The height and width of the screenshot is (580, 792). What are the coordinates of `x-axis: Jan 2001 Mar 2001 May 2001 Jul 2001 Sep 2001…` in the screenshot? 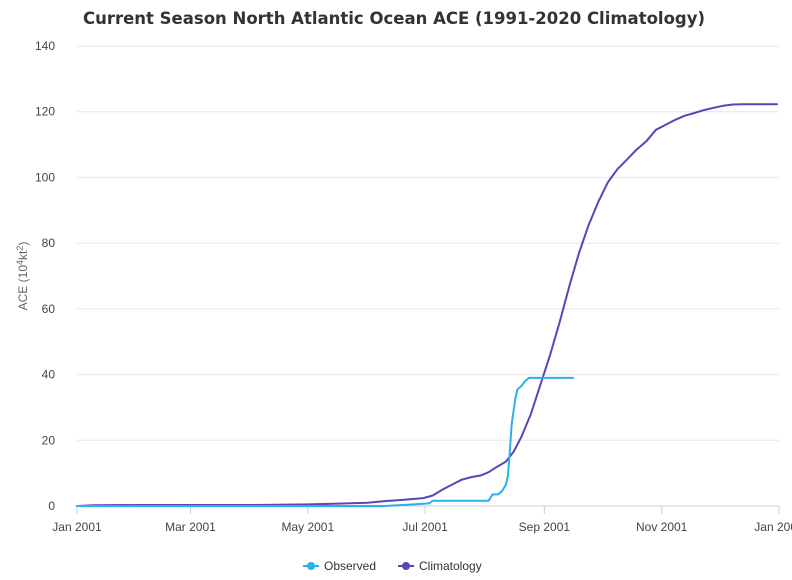 It's located at (422, 519).